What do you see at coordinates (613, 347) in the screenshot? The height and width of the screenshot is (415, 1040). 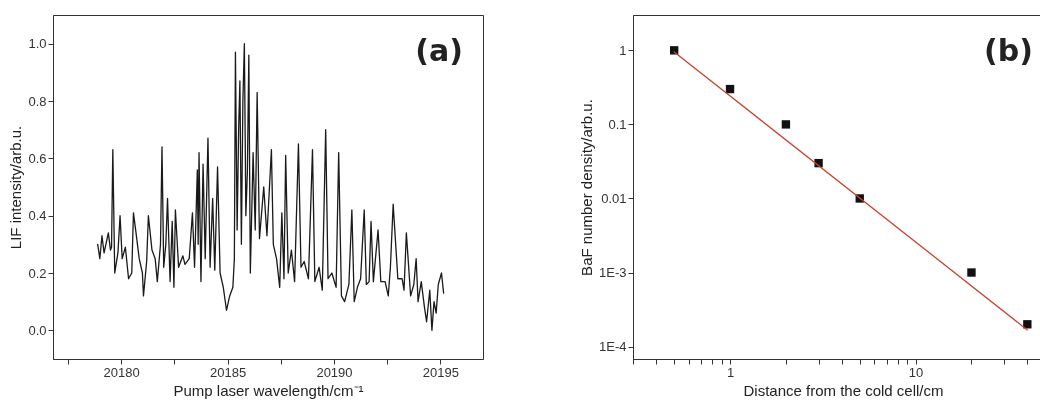 I see `y-tick-label: 1E-4` at bounding box center [613, 347].